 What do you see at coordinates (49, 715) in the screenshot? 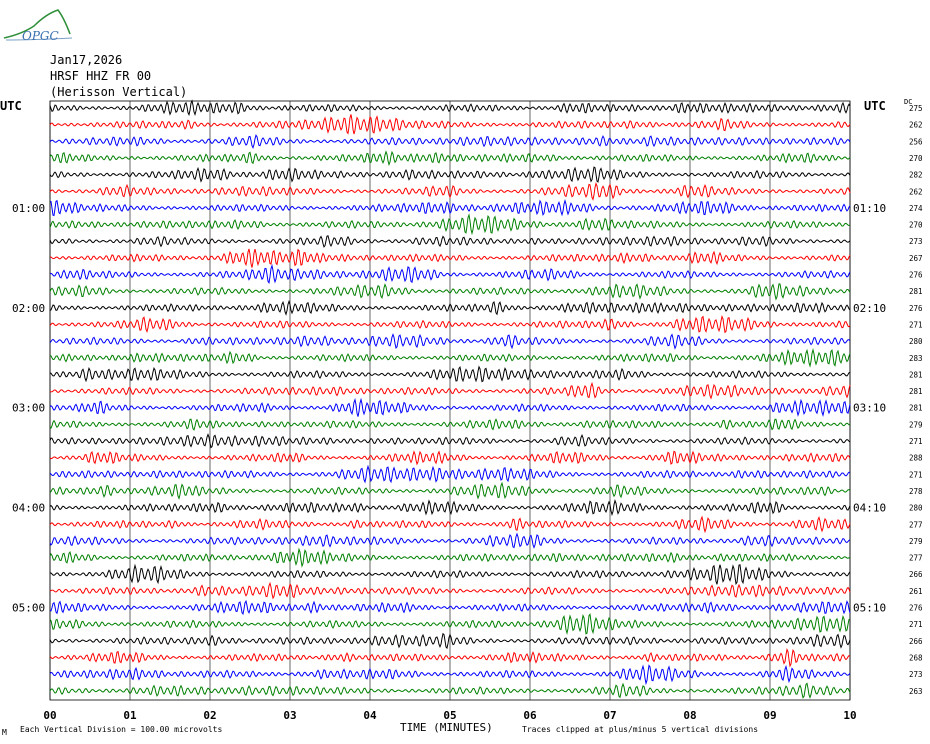
I see `x-tick-label: 00` at bounding box center [49, 715].